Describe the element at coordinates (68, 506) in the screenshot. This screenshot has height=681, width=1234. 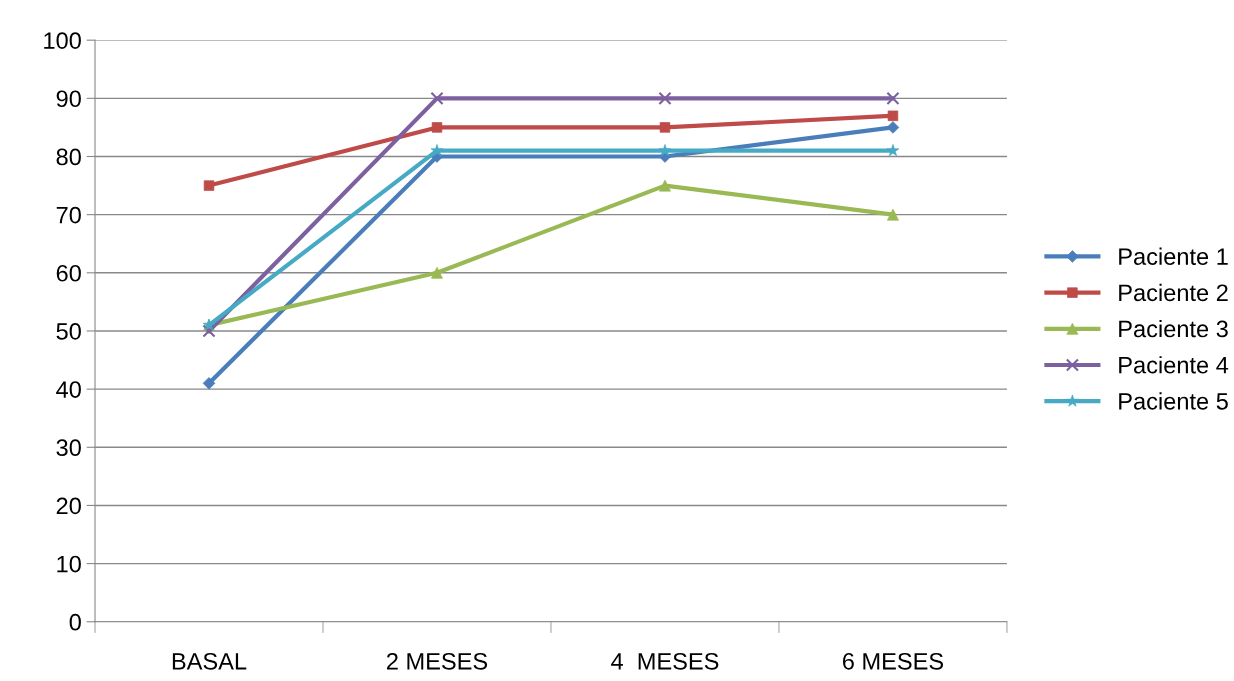
I see `y-tick-label: 20` at that location.